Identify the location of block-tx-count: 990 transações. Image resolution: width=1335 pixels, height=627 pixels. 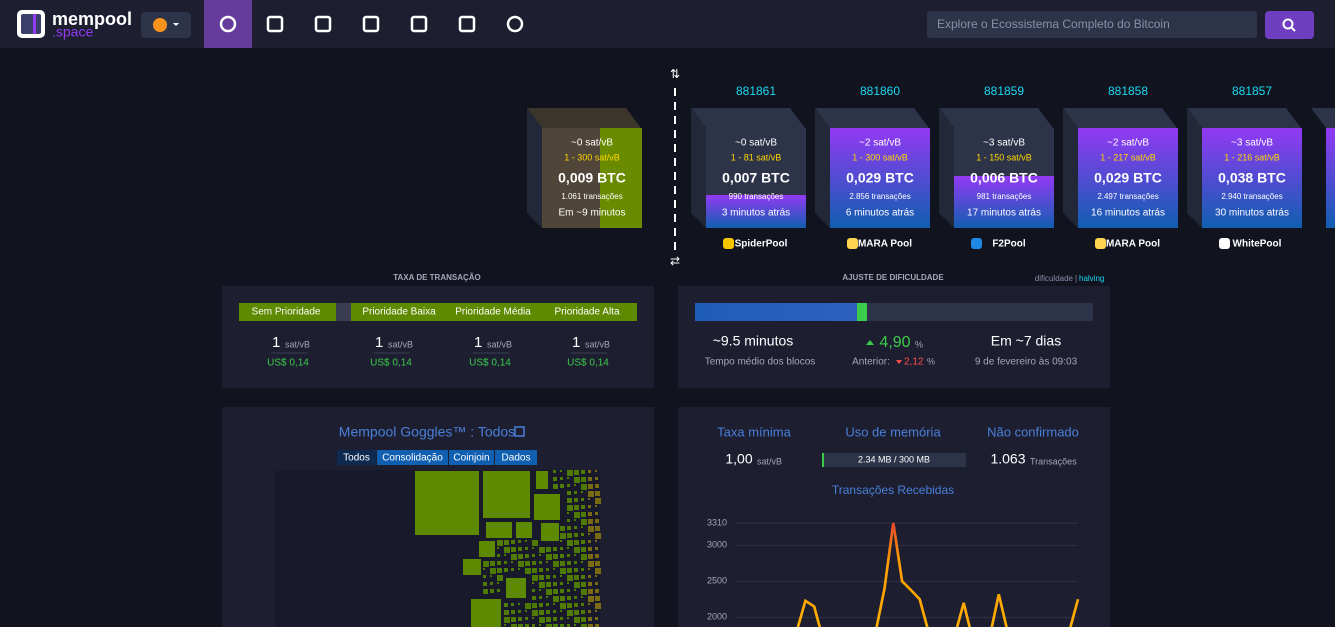
(756, 196).